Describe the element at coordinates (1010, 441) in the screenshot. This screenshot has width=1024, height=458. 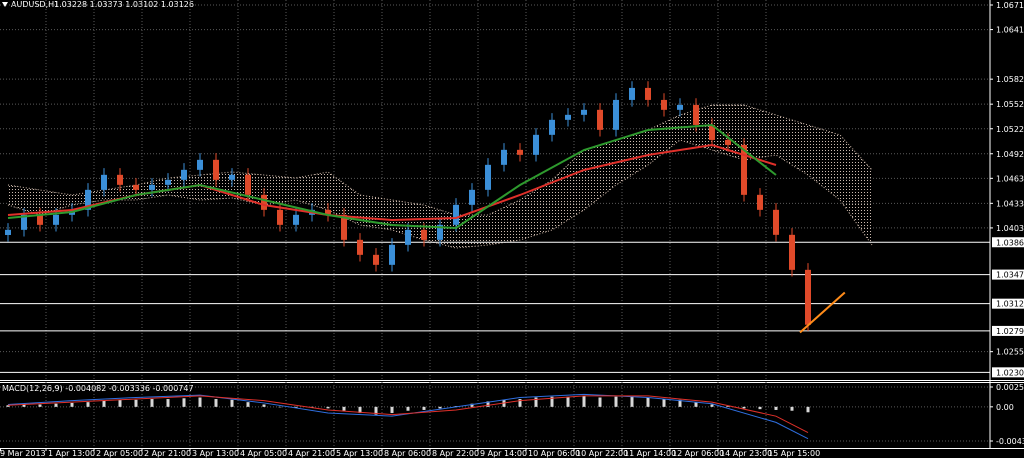
I see `y-tick-label: -0.00439` at that location.